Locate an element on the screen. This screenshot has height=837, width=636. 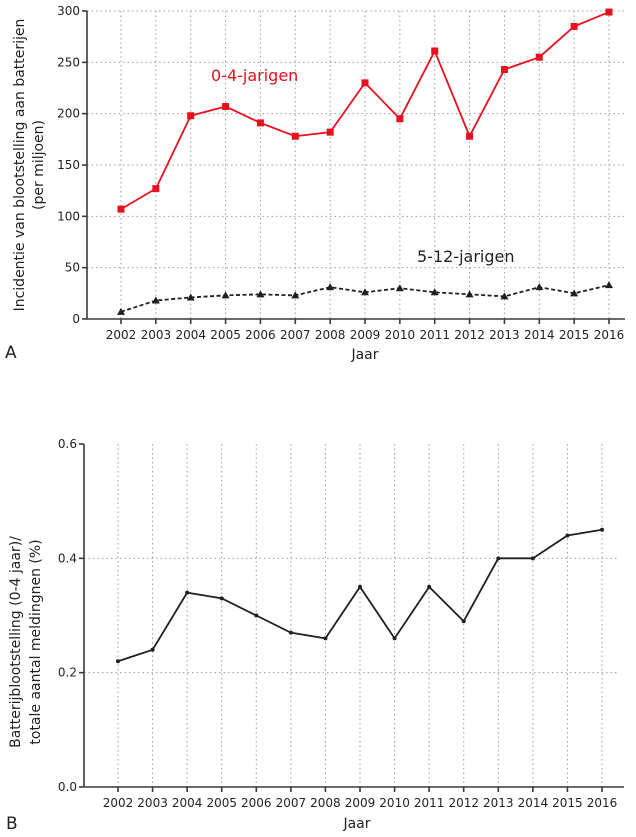
b-point-0-2004 is located at coordinates (187, 592).